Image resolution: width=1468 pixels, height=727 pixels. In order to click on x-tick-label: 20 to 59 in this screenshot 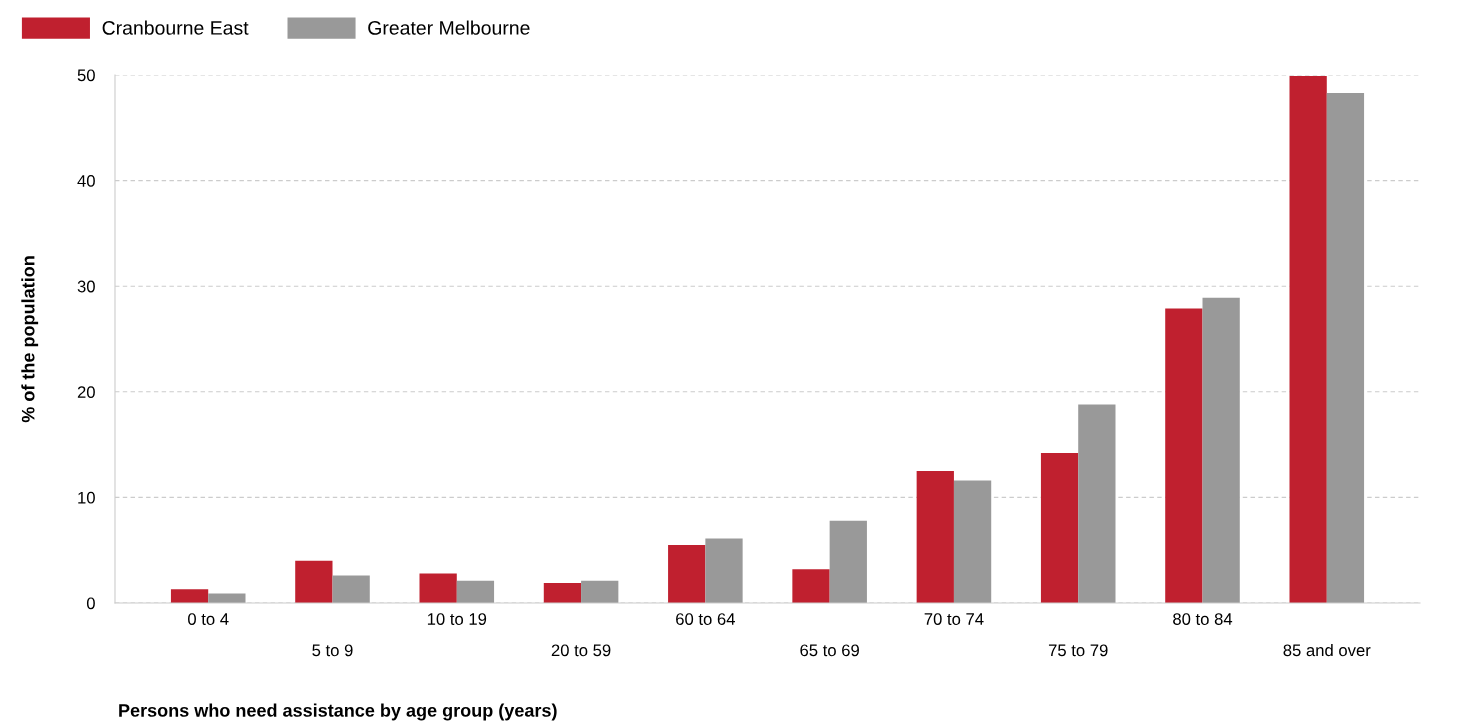, I will do `click(581, 650)`.